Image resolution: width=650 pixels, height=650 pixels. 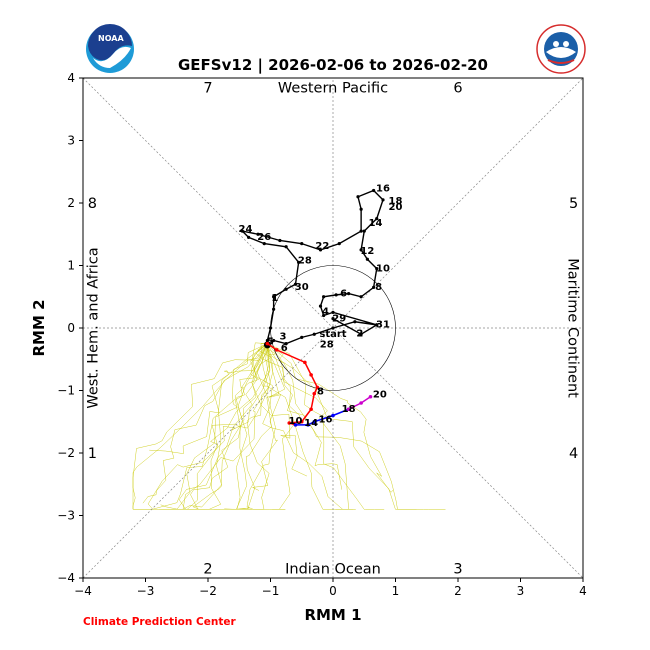 What do you see at coordinates (326, 385) in the screenshot?
I see `forecast-track: 8 10 14 16 18 20` at bounding box center [326, 385].